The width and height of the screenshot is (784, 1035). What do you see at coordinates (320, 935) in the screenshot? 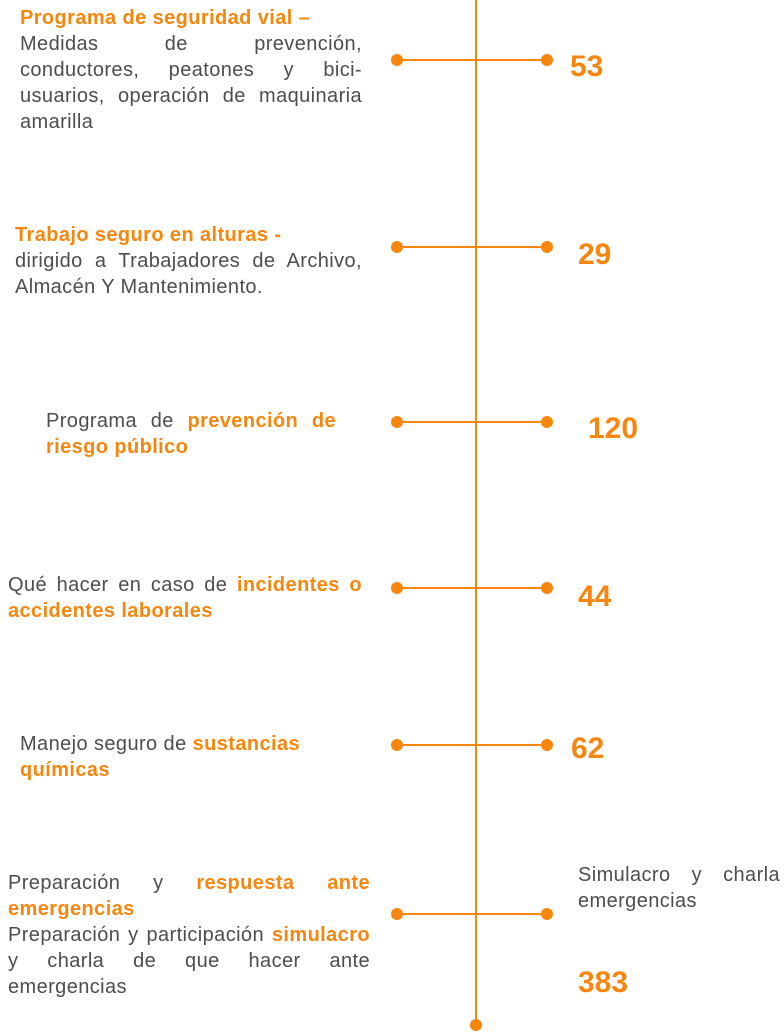
I see `highlight-text: simulacro` at bounding box center [320, 935].